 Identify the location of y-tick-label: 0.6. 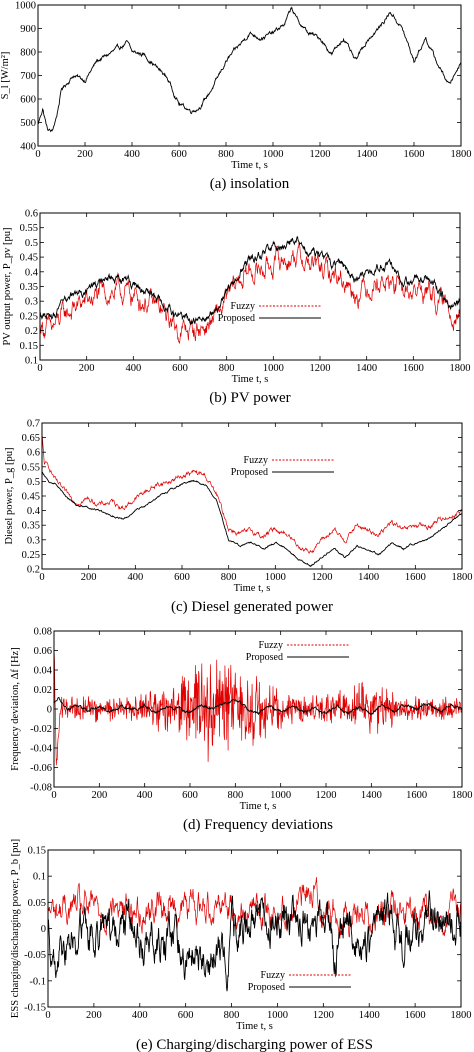
(31, 214).